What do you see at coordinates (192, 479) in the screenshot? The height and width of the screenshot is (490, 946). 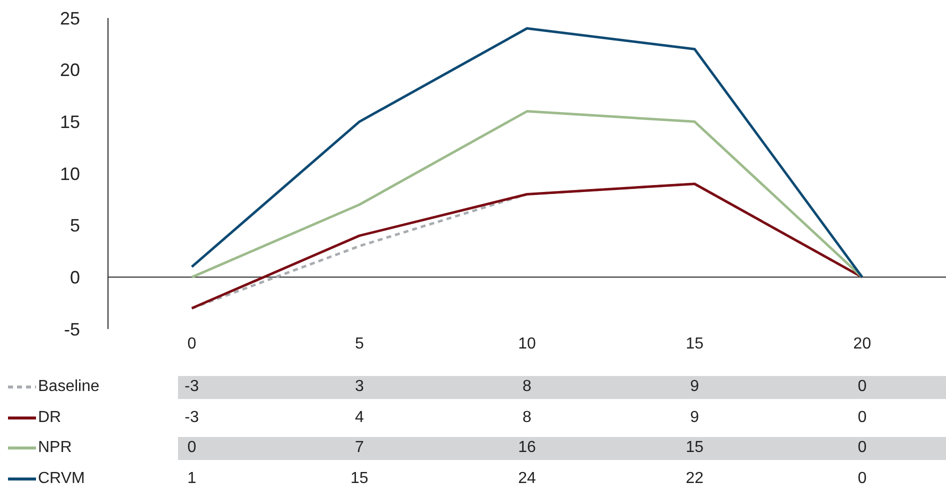 I see `data-label: 1` at bounding box center [192, 479].